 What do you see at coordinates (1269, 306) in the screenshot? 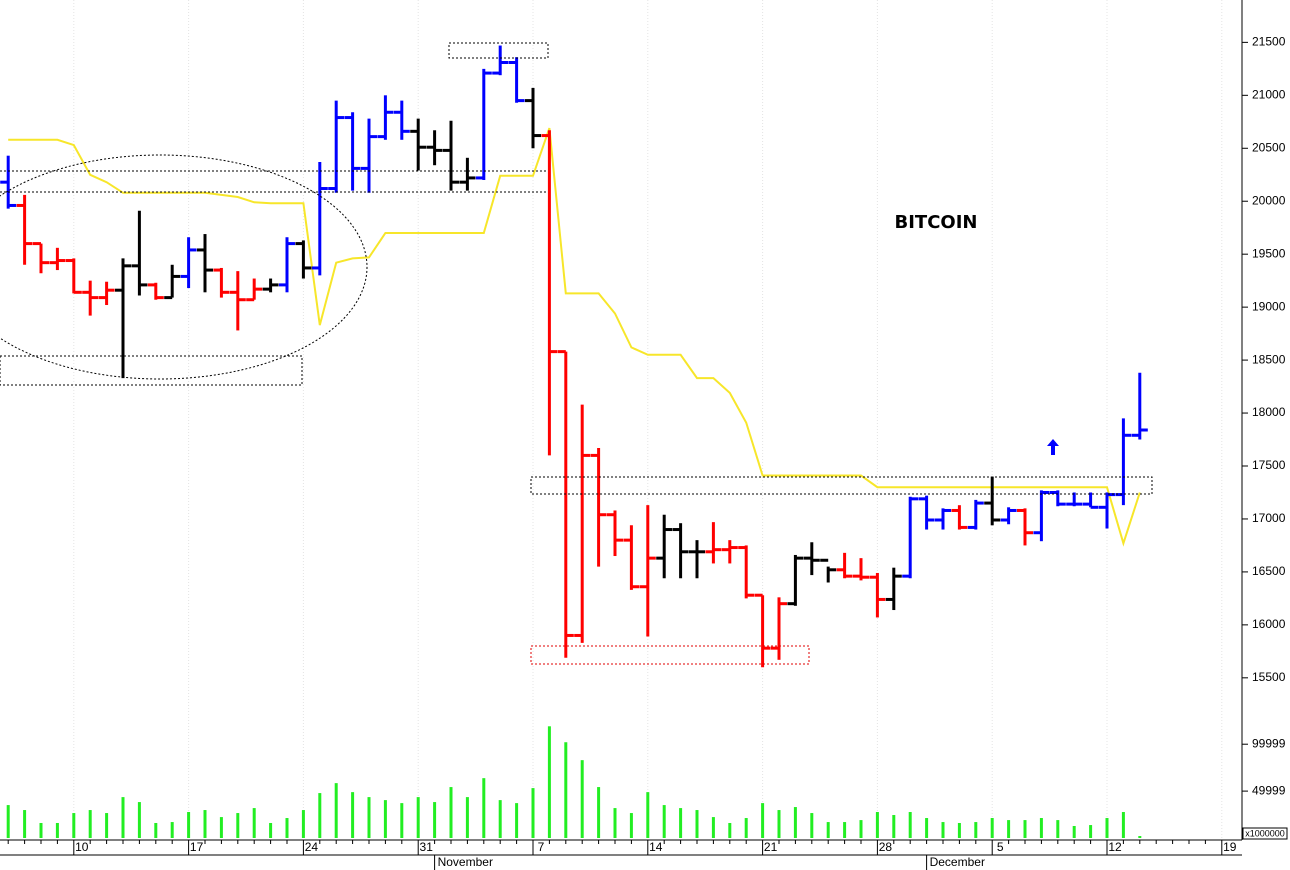
I see `y-tick-label: 19000` at bounding box center [1269, 306].